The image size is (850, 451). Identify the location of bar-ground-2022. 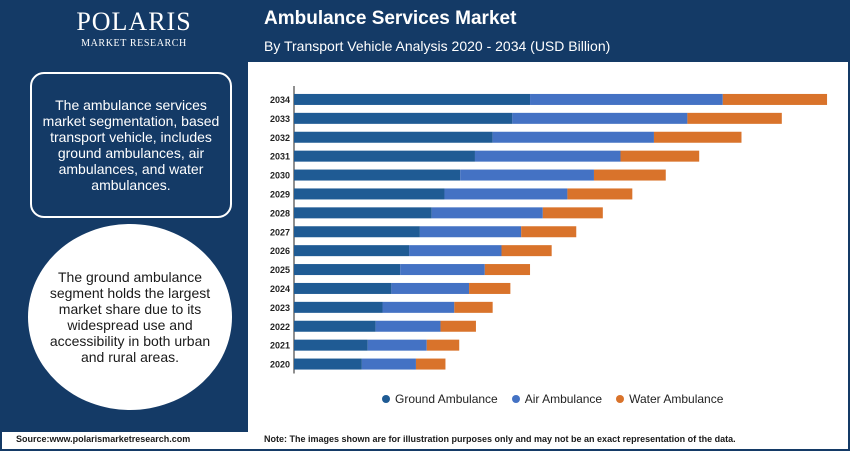
(335, 326).